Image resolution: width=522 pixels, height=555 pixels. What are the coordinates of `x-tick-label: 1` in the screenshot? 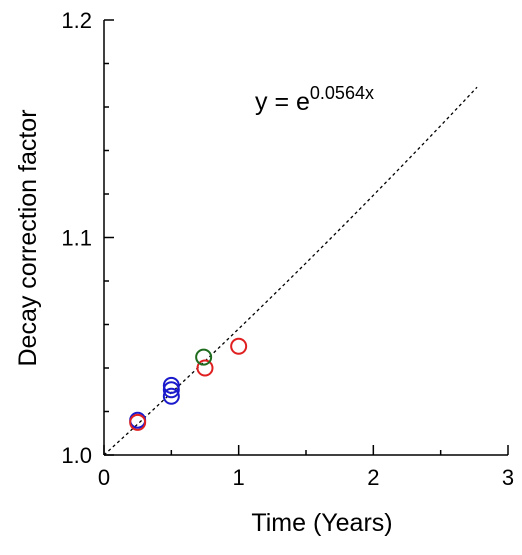 It's located at (239, 477).